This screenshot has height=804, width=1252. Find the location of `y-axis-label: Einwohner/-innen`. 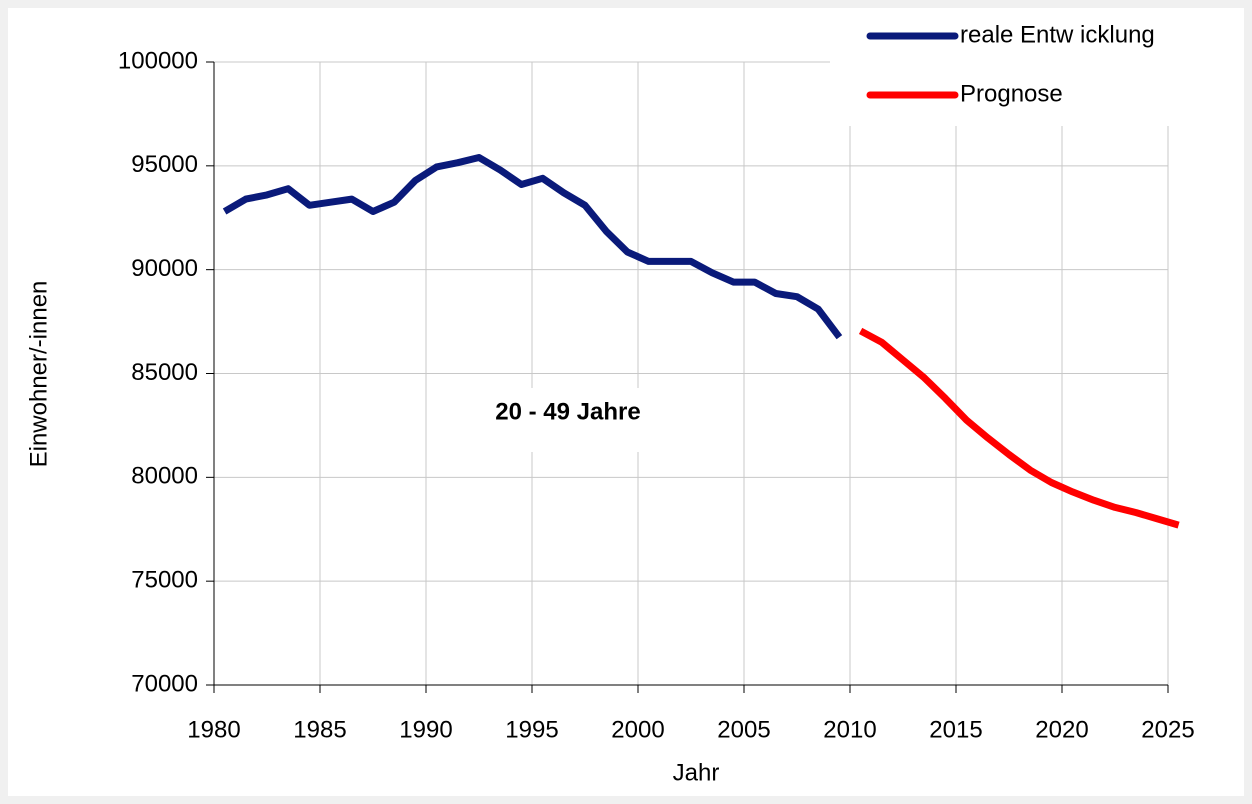

y-axis-label: Einwohner/-innen is located at coordinates (38, 374).